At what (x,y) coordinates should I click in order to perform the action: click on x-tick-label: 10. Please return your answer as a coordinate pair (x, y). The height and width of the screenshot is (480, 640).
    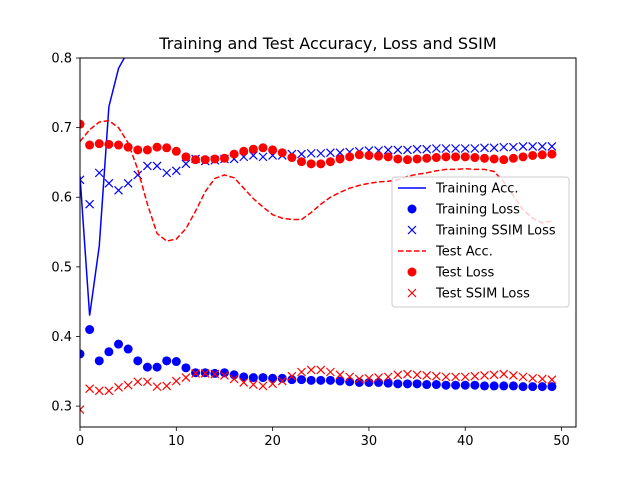
    Looking at the image, I should click on (176, 441).